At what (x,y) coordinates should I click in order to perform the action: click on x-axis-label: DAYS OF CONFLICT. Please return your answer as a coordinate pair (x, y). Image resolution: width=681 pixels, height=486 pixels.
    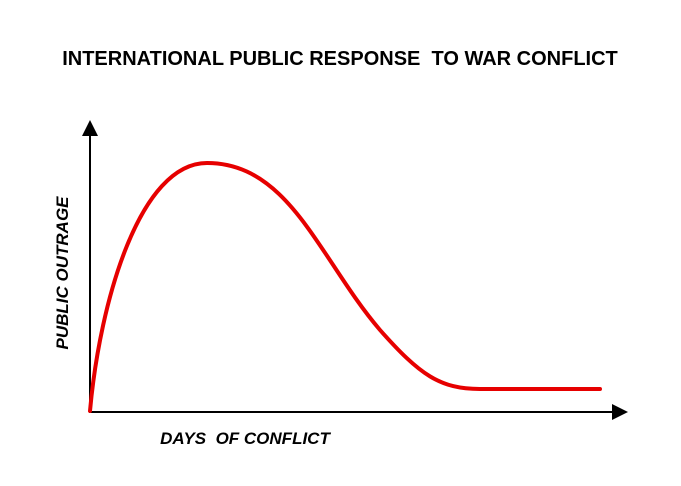
    Looking at the image, I should click on (245, 438).